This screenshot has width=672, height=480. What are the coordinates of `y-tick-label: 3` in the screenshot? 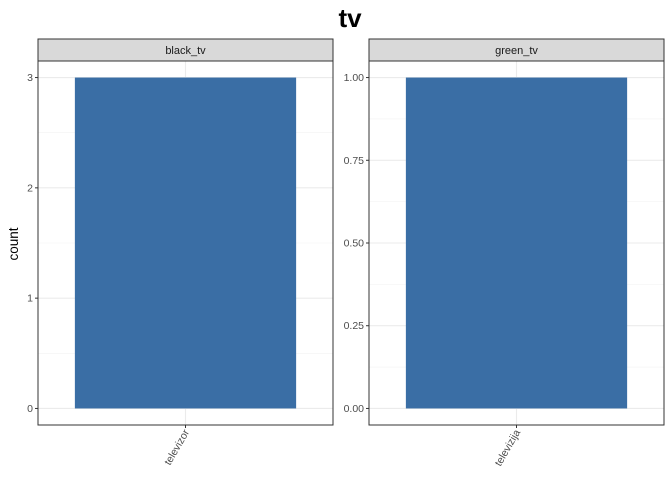 It's located at (30, 78).